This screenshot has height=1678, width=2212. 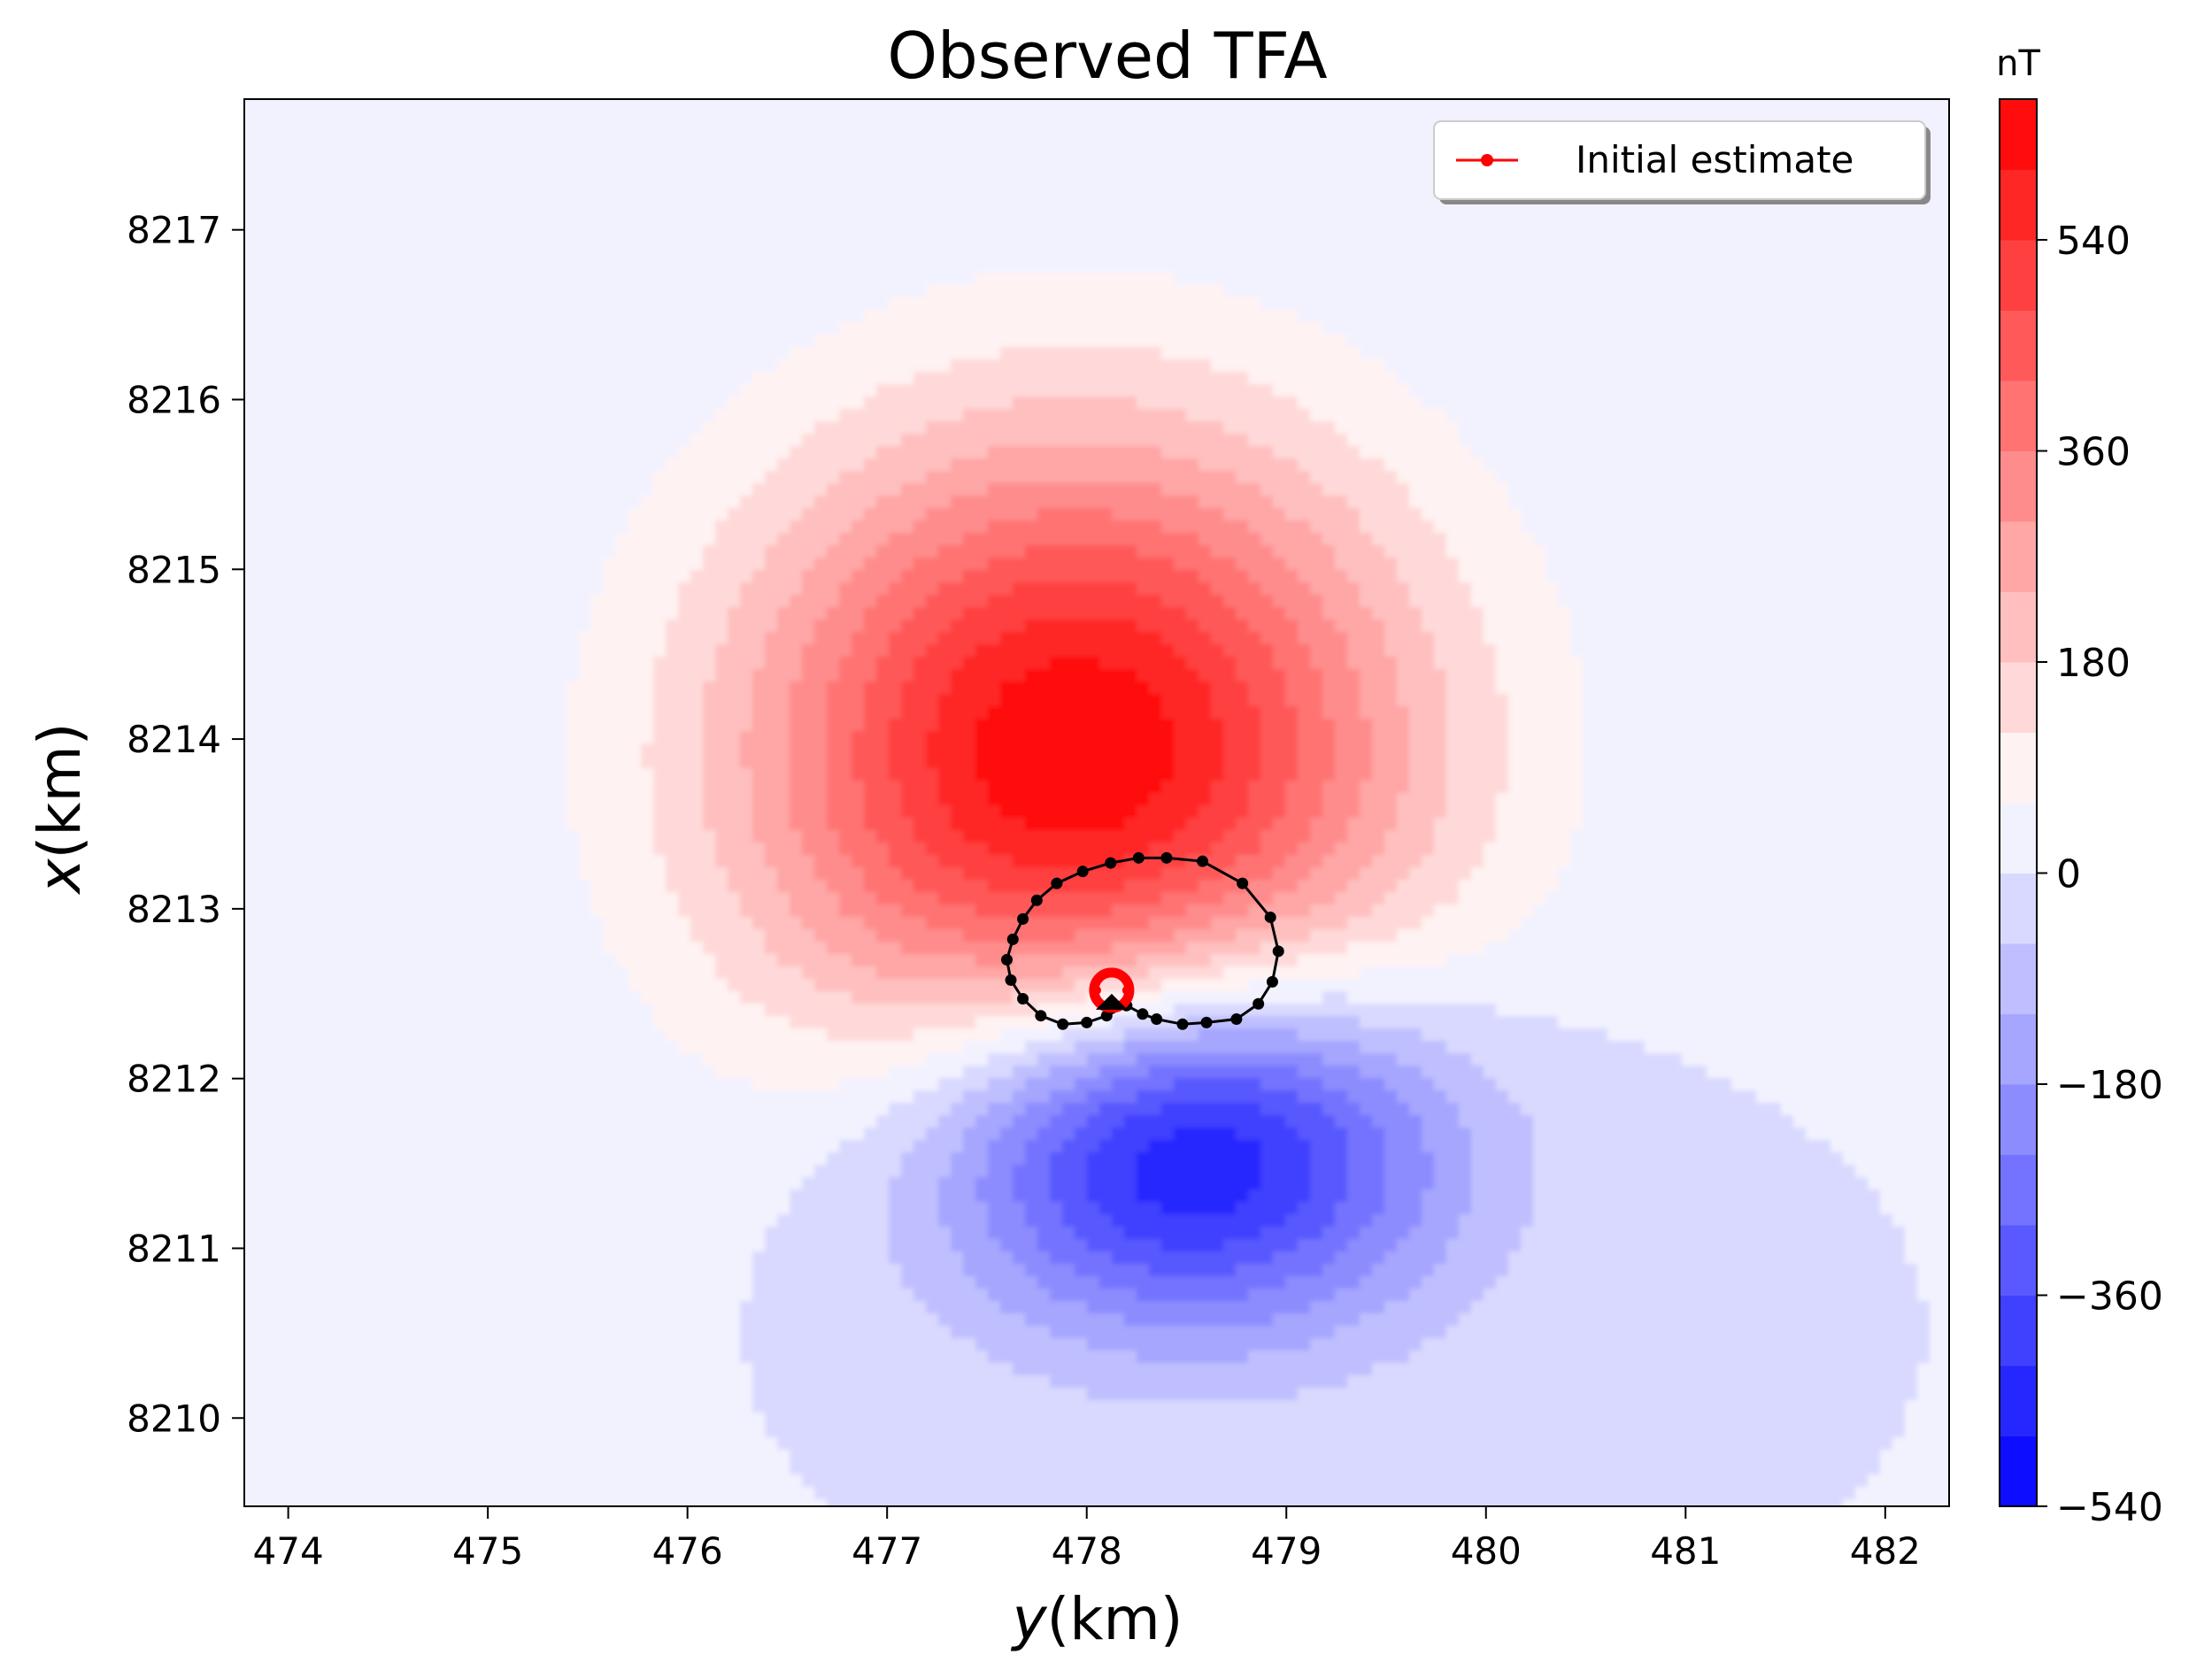 I want to click on x-tick-label: 481, so click(x=1685, y=1551).